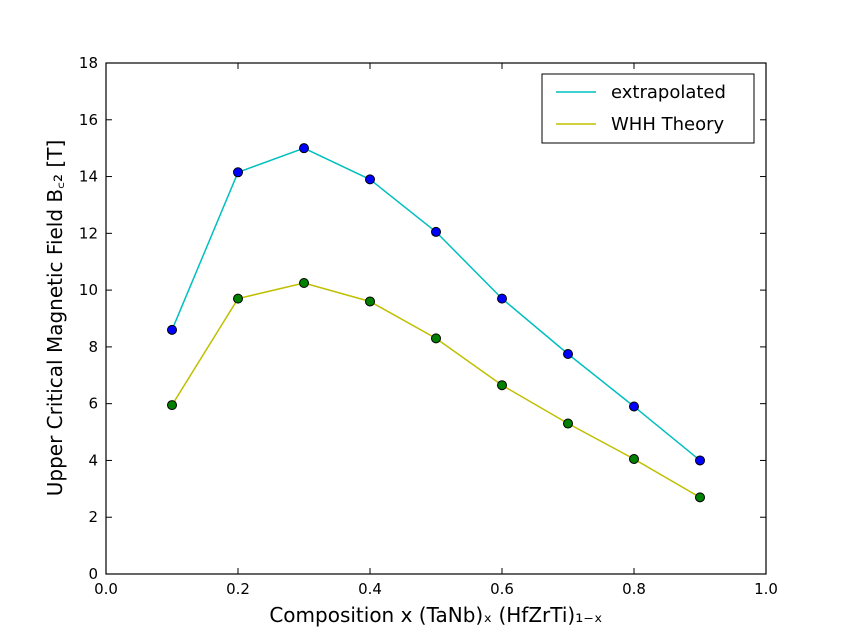  I want to click on legend-label-extrapolated: extrapolated, so click(668, 92).